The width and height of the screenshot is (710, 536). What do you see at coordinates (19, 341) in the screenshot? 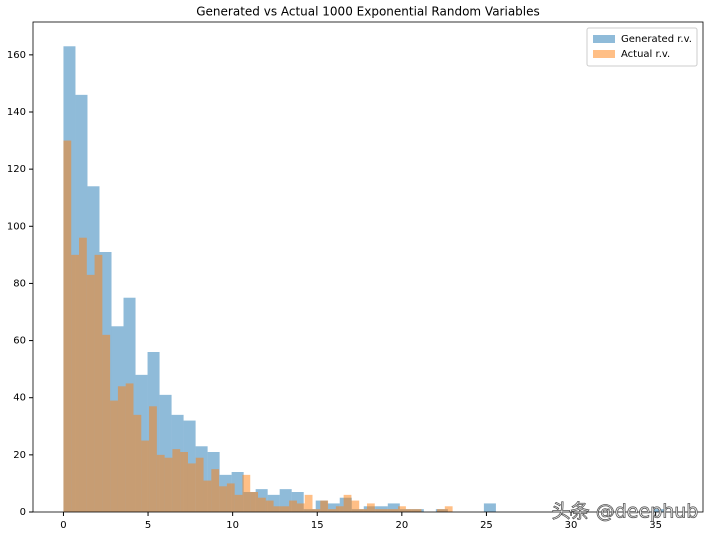
I see `y-tick-label: 60` at bounding box center [19, 341].